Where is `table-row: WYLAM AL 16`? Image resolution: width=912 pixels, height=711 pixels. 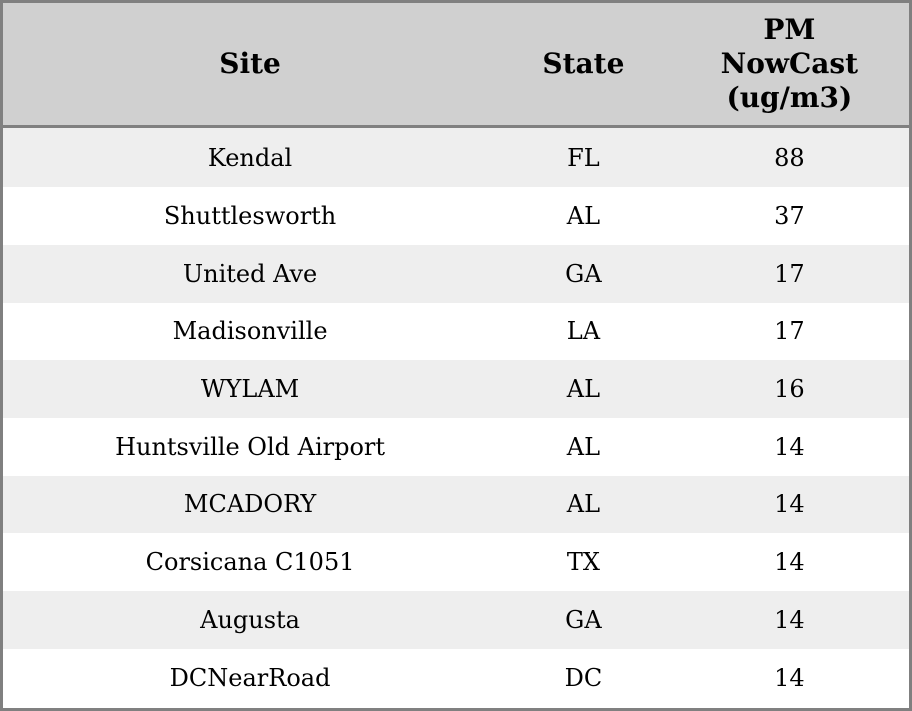 table-row: WYLAM AL 16 is located at coordinates (456, 389).